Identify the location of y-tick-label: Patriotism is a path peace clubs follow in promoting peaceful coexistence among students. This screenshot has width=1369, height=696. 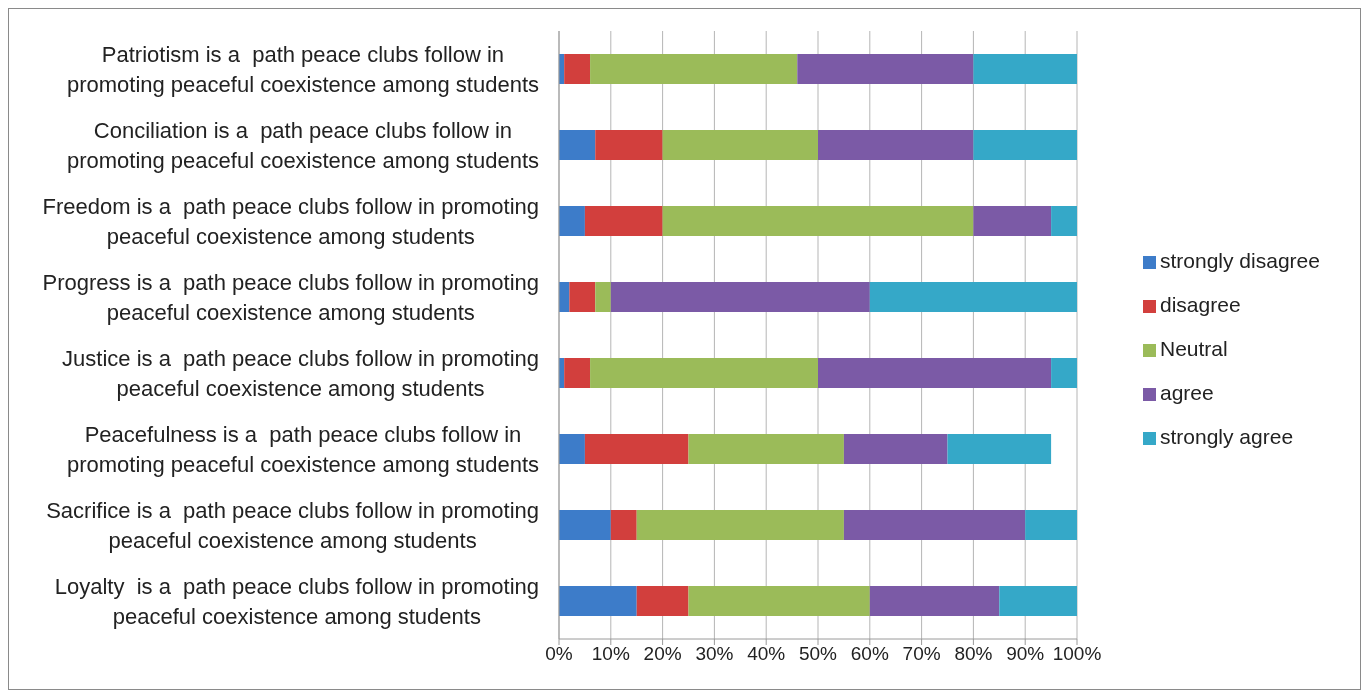
(303, 69).